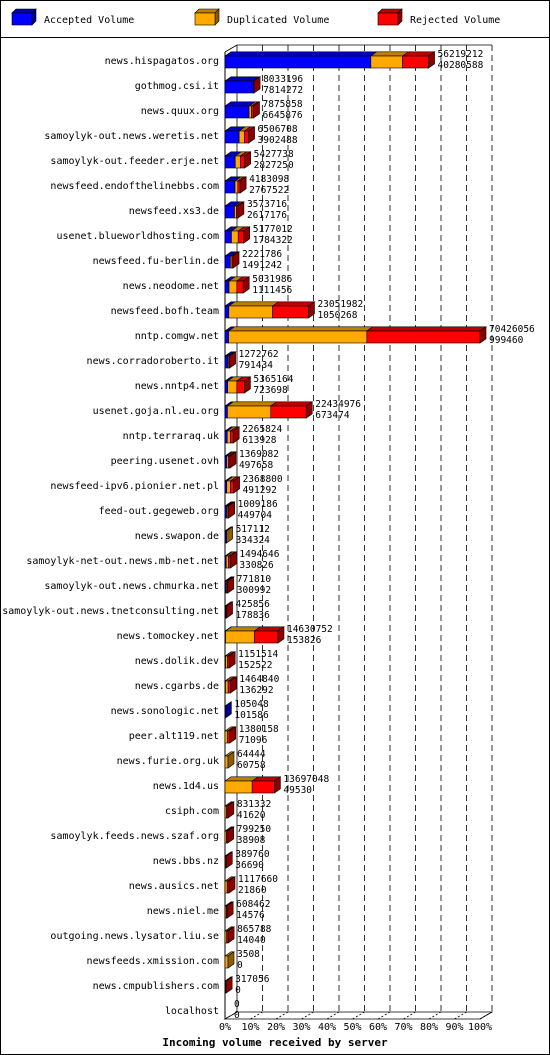  Describe the element at coordinates (259, 440) in the screenshot. I see `accepted-value-label: 613928` at that location.